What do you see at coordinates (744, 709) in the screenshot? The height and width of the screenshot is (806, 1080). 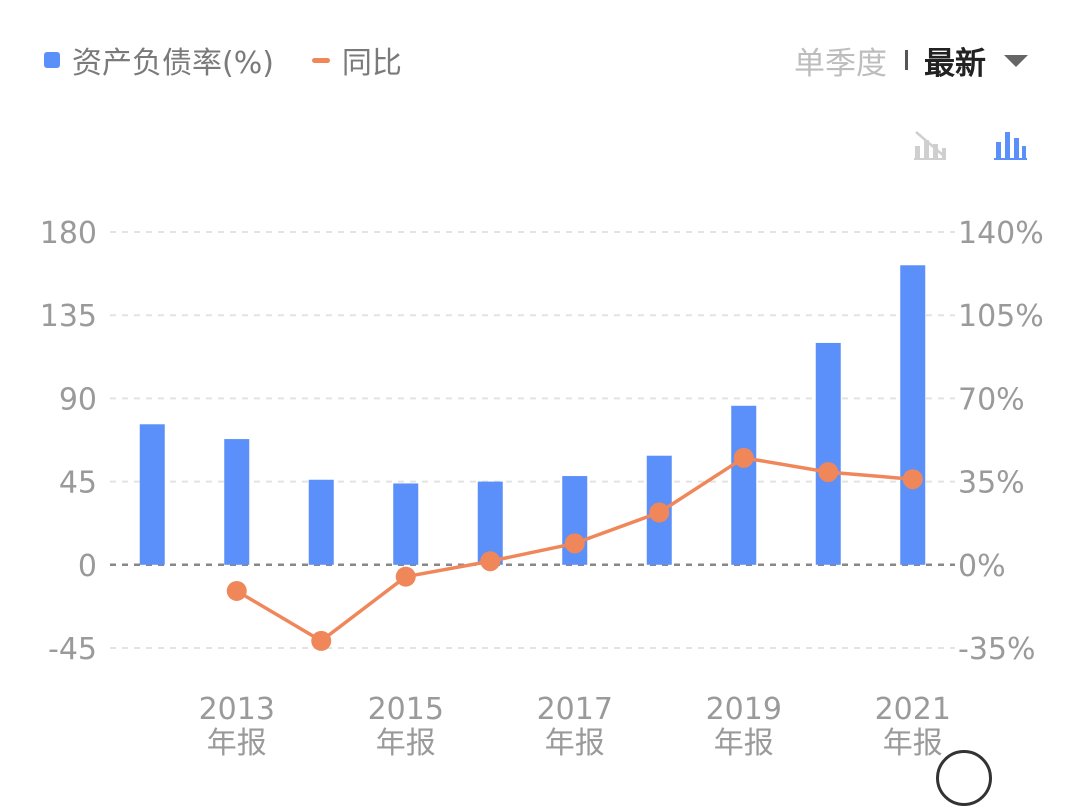 I see `x-tick-label-year: 2019` at bounding box center [744, 709].